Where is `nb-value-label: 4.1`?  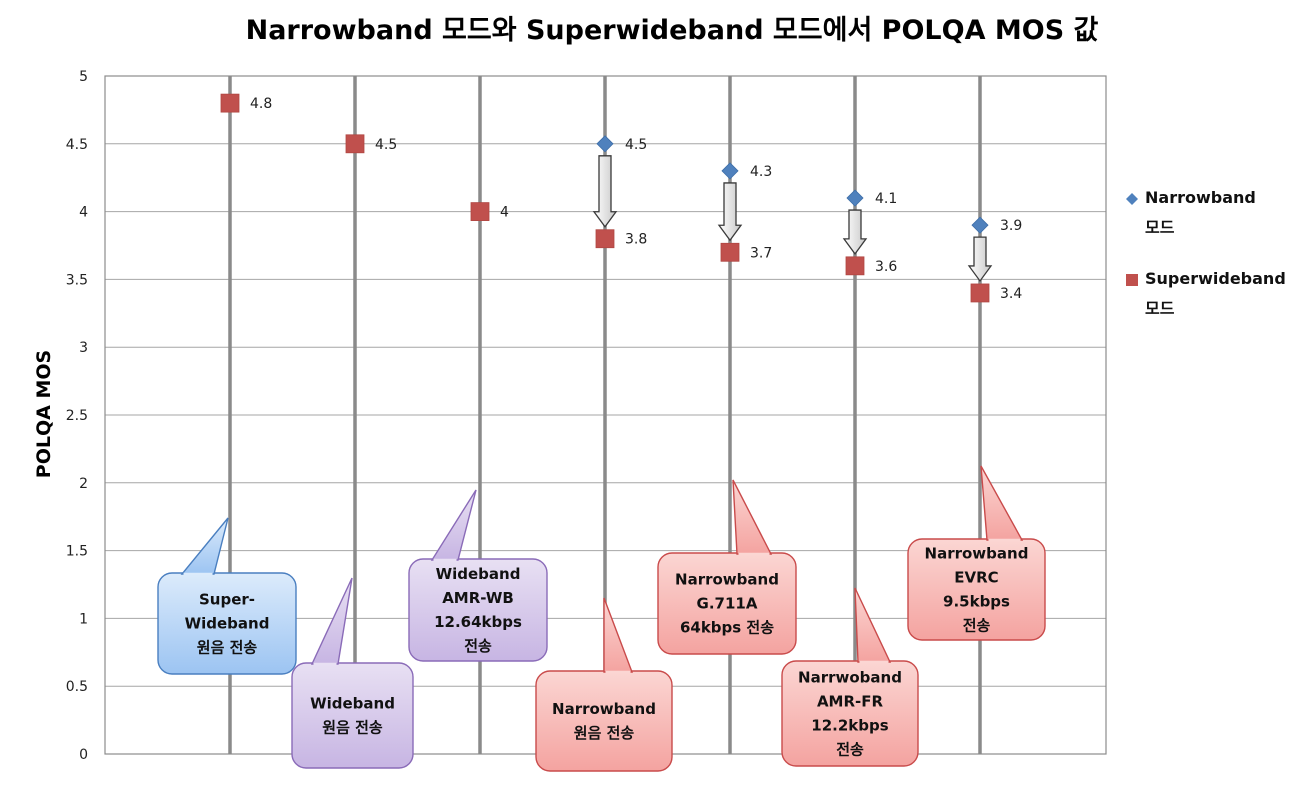
nb-value-label: 4.1 is located at coordinates (886, 199).